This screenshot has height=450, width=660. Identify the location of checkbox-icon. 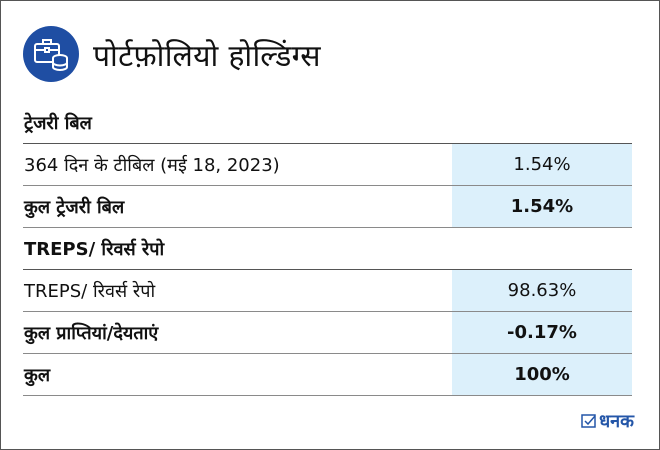
(588, 421).